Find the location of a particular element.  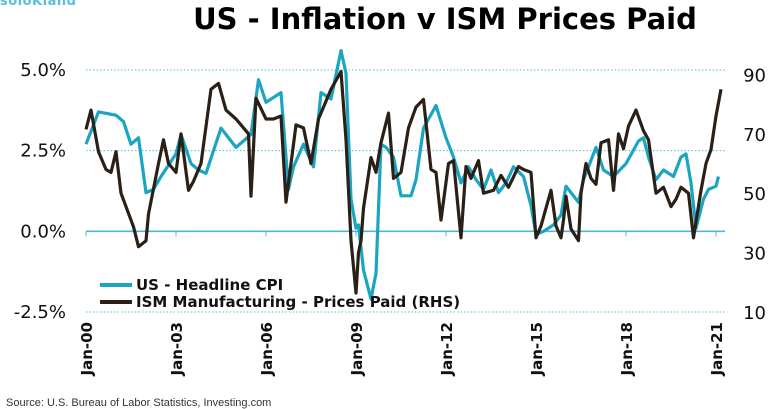

left-tick-label: -2.5% is located at coordinates (40, 312).